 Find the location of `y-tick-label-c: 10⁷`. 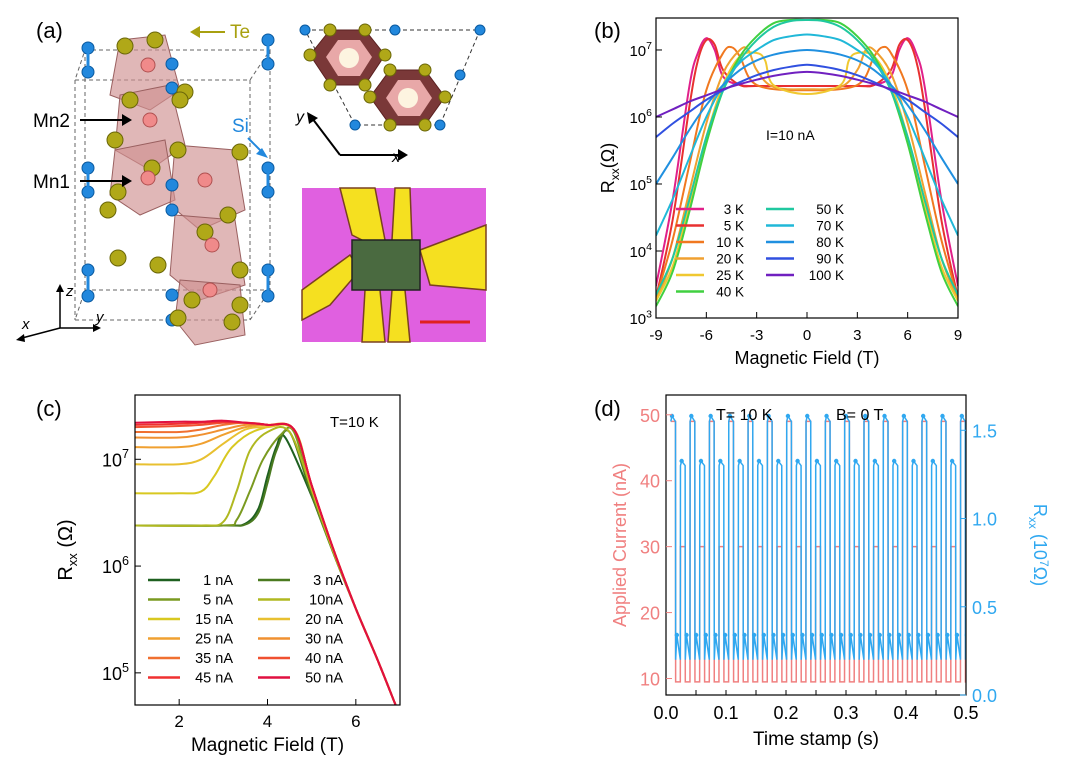

y-tick-label-c: 10⁷ is located at coordinates (115, 458).